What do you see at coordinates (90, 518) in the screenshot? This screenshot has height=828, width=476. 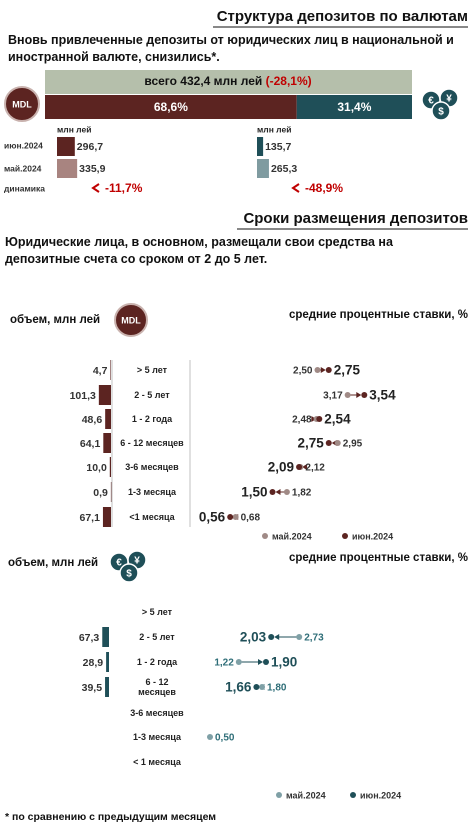 I see `volume-label: 67,1` at bounding box center [90, 518].